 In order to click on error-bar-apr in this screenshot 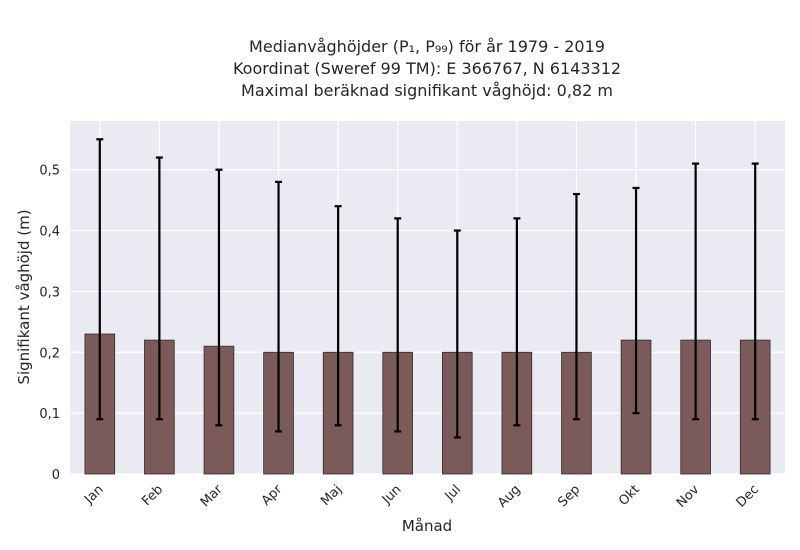, I will do `click(279, 306)`.